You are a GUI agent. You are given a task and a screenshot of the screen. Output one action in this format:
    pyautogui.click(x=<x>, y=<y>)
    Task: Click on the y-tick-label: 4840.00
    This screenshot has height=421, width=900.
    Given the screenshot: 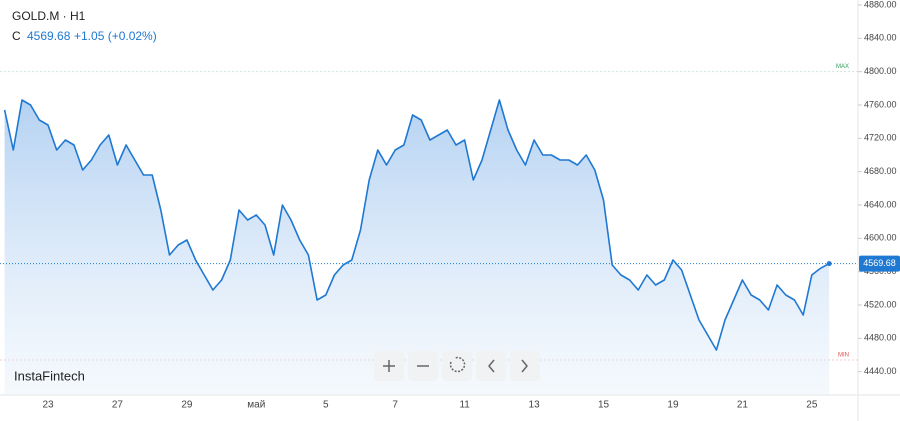 What is the action you would take?
    pyautogui.click(x=880, y=38)
    